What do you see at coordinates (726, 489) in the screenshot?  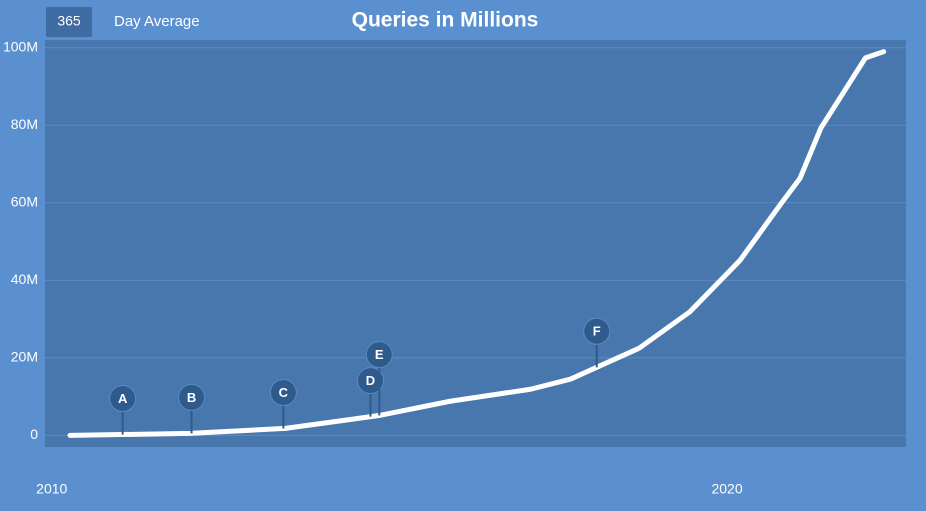 I see `x-tick-label: 2020` at bounding box center [726, 489].